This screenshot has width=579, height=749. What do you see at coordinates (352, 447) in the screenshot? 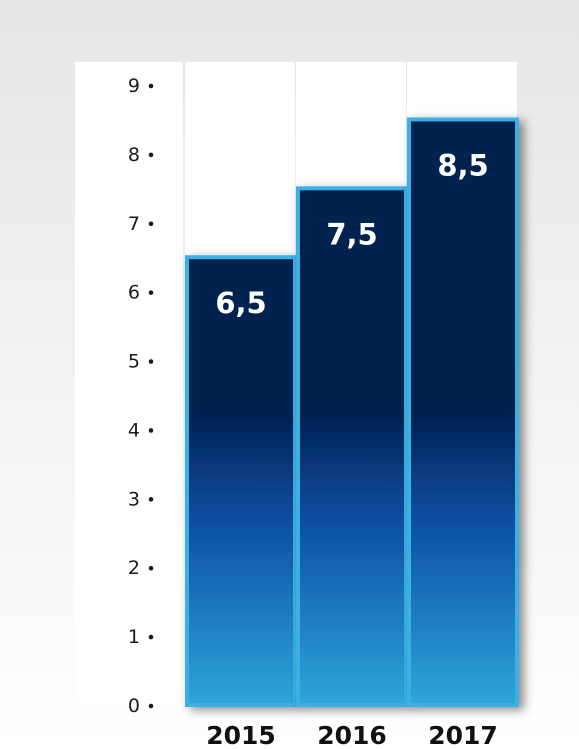
I see `bar-2016` at bounding box center [352, 447].